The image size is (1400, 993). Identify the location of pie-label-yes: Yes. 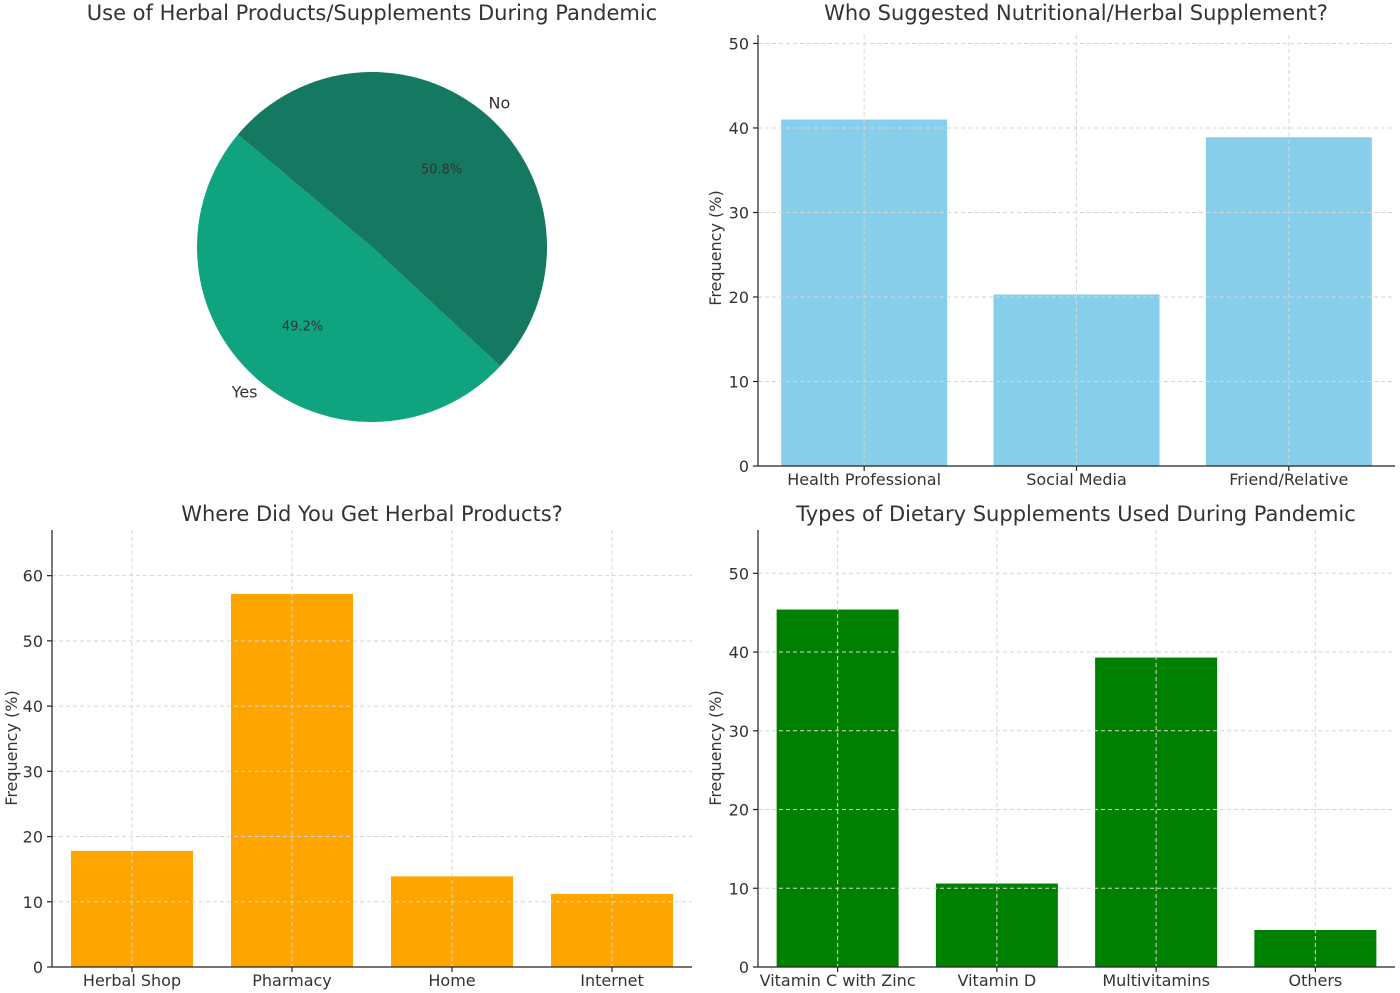
(244, 391).